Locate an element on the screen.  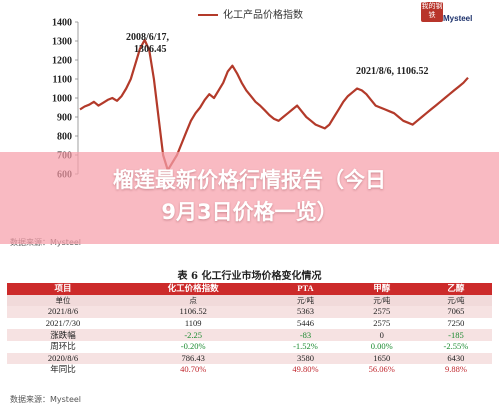
y-tick-label: 900 is located at coordinates (64, 118).